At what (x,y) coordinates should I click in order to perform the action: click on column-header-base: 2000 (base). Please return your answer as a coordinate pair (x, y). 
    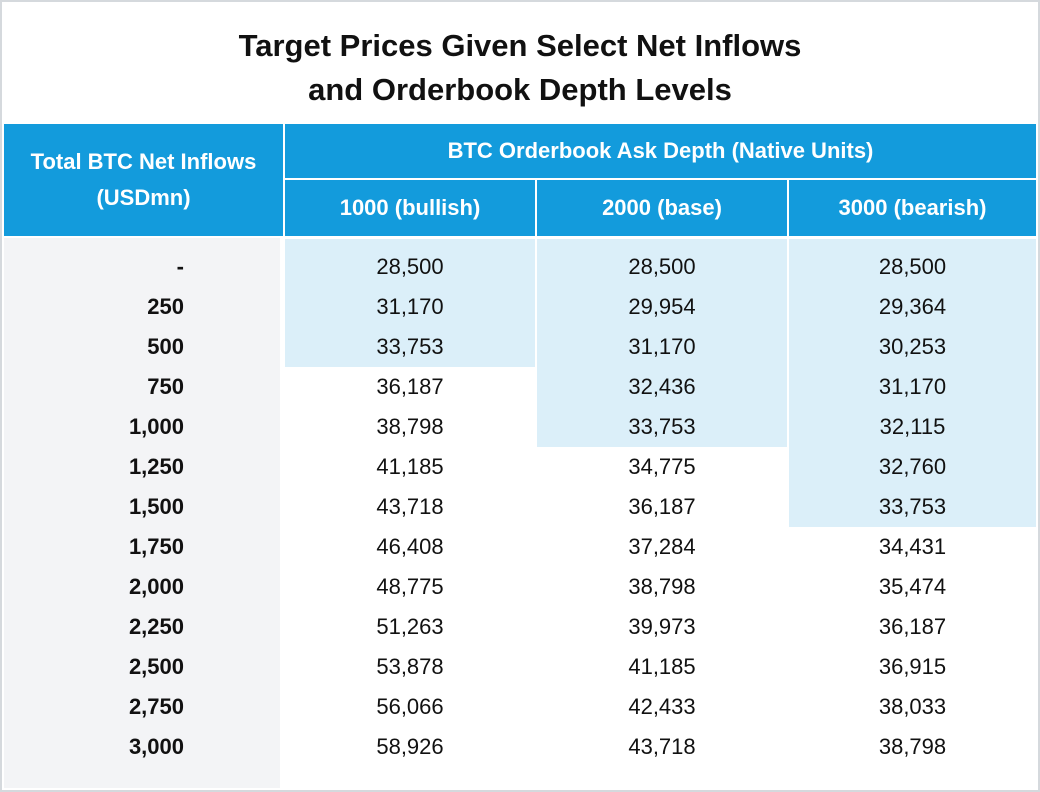
    Looking at the image, I should click on (662, 208).